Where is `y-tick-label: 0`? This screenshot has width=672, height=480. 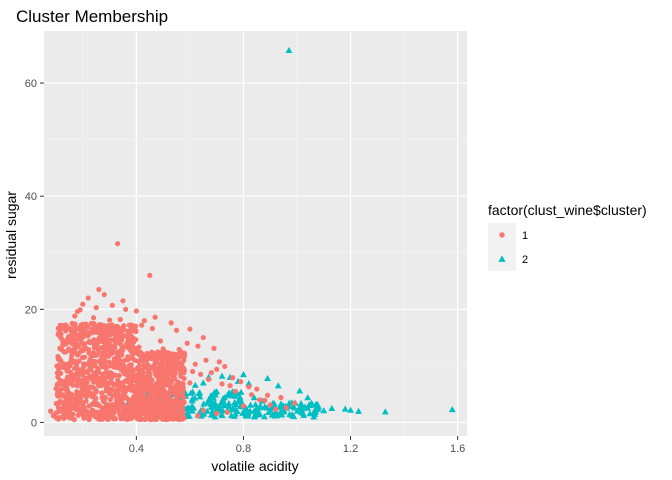 y-tick-label: 0 is located at coordinates (34, 423).